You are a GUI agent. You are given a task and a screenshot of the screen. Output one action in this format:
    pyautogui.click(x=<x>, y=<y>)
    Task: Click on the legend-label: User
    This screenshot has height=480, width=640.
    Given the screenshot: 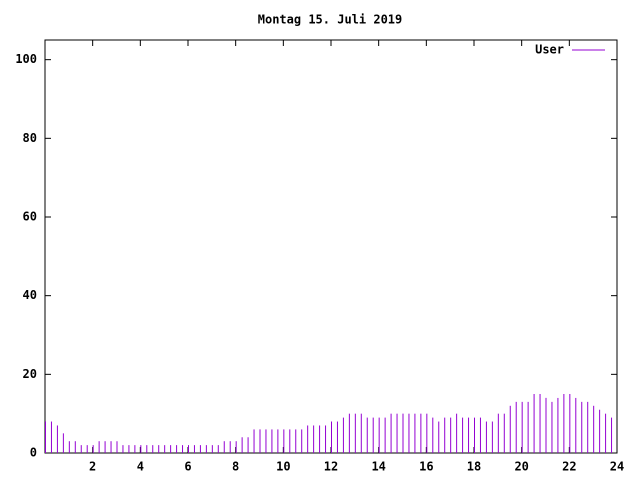 What is the action you would take?
    pyautogui.click(x=549, y=50)
    